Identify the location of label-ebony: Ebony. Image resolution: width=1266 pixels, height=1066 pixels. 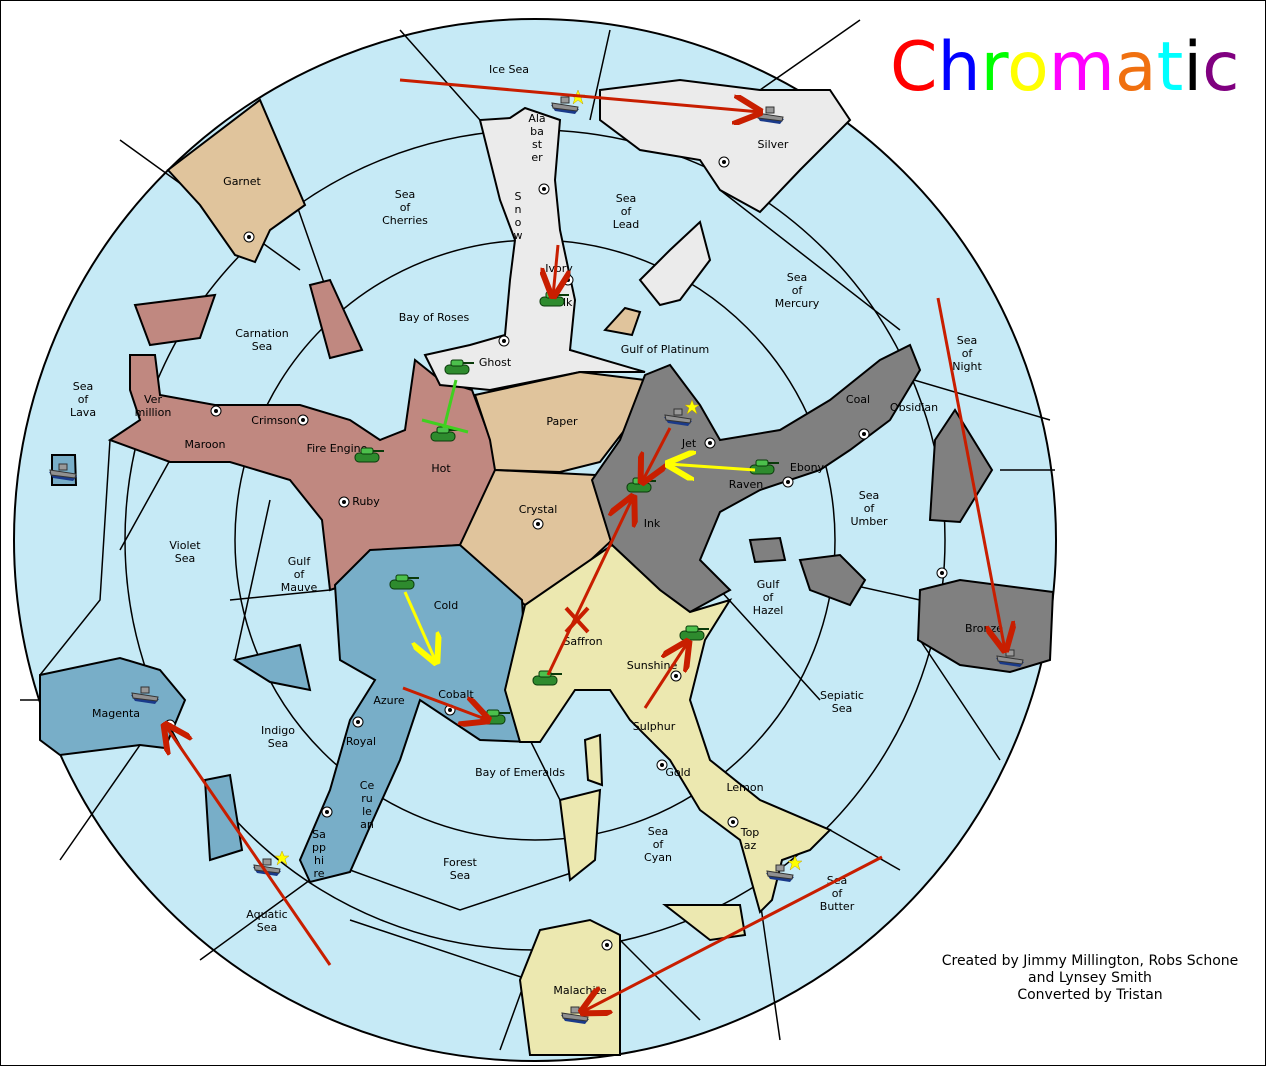
(807, 467).